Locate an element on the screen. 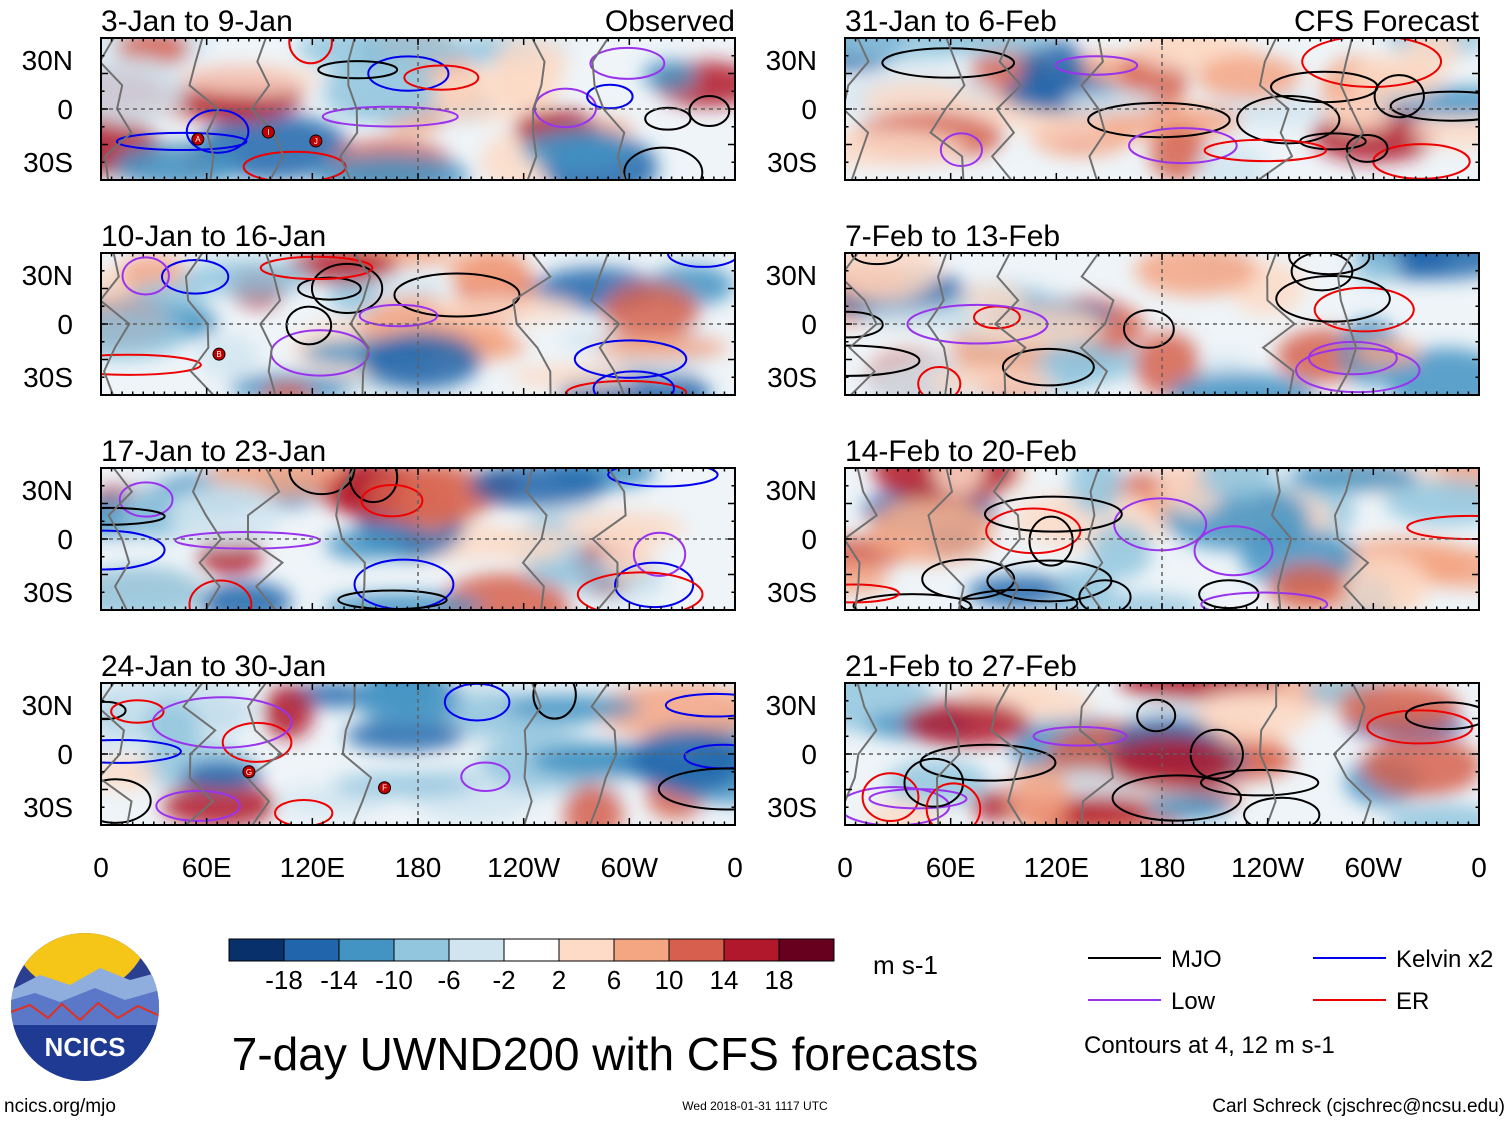 The image size is (1510, 1121). panel-title: 17-Jan to 23-Jan is located at coordinates (213, 451).